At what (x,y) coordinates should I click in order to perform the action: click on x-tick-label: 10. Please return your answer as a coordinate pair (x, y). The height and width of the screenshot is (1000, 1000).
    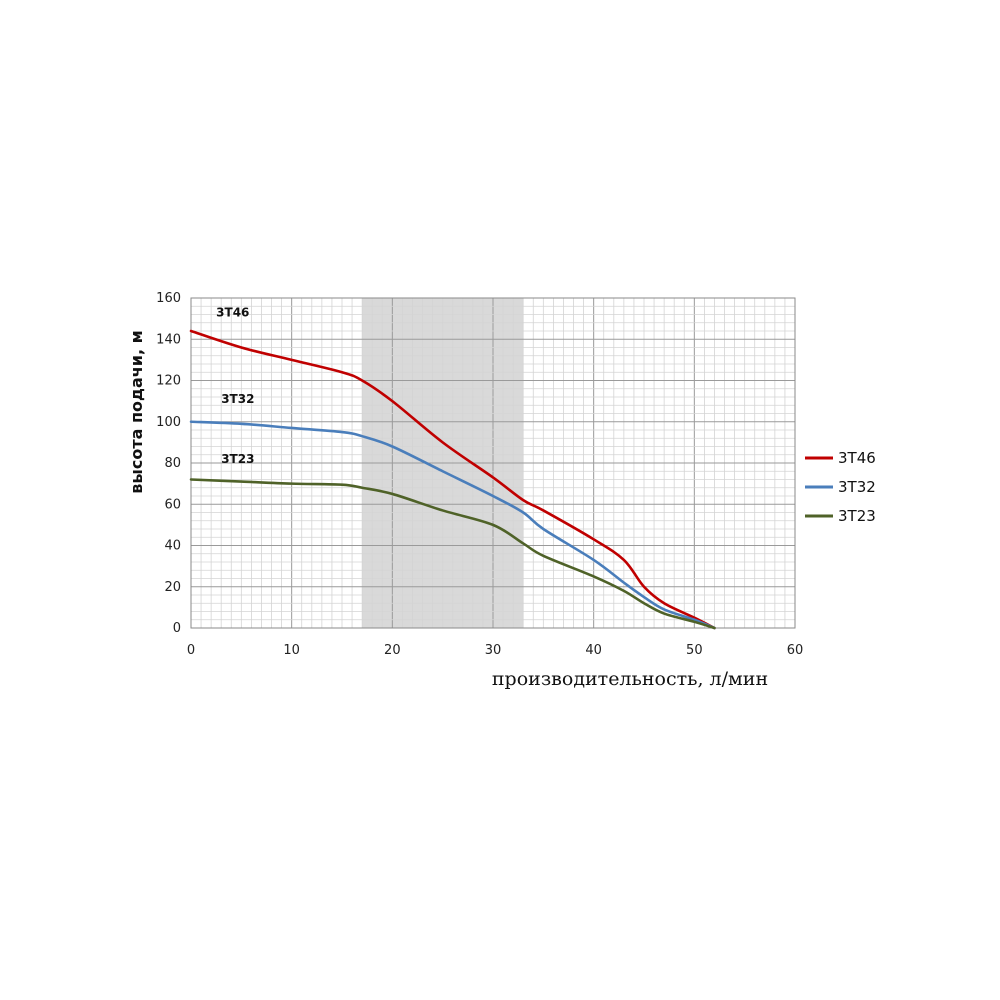
    Looking at the image, I should click on (291, 650).